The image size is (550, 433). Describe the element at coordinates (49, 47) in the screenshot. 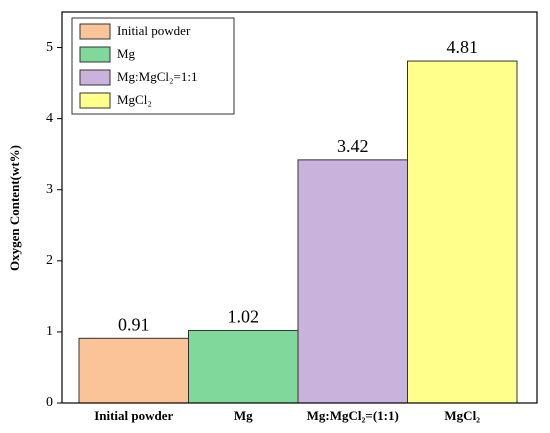

I see `y-tick-label: 5` at that location.